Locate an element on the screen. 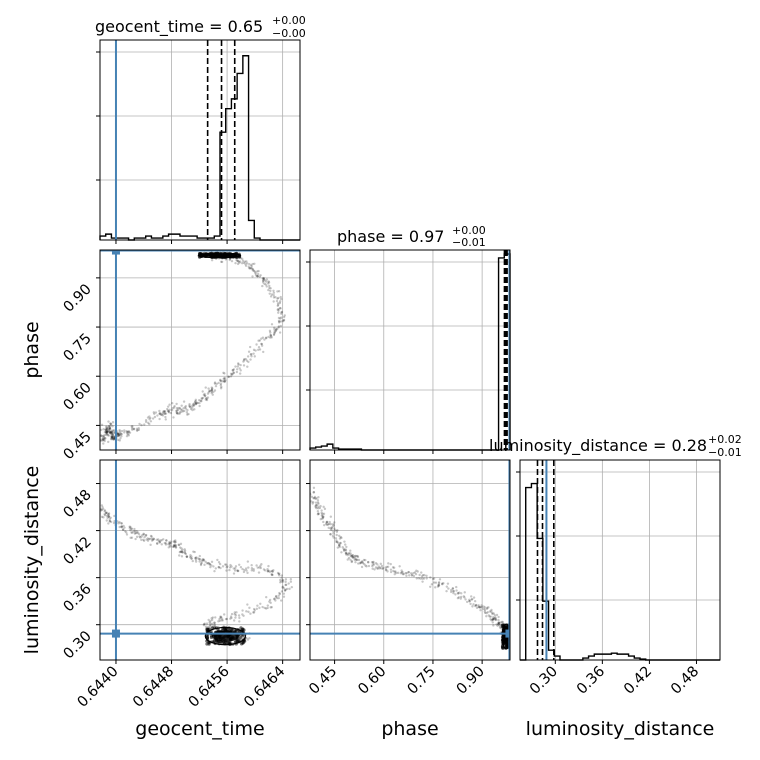 The width and height of the screenshot is (760, 760). tick-label-y-phase: 0.60 is located at coordinates (78, 397).